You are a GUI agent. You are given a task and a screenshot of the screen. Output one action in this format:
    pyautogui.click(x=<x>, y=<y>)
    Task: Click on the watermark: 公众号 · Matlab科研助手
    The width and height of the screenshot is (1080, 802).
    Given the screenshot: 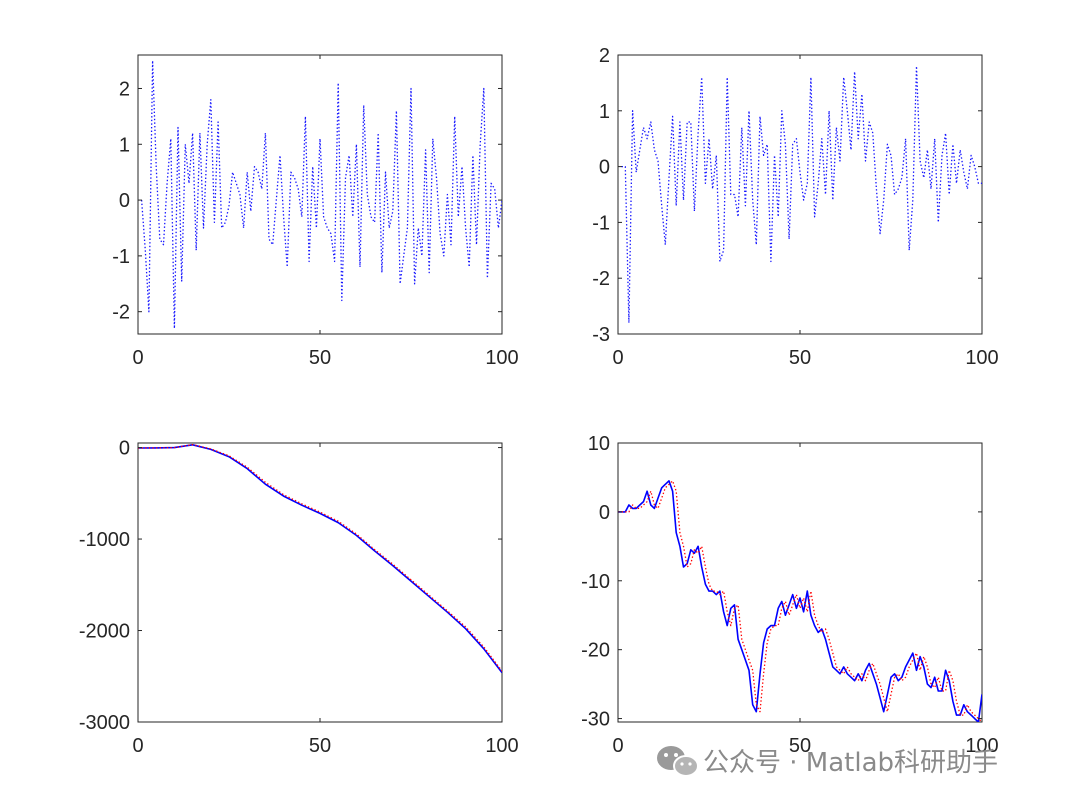 What is the action you would take?
    pyautogui.click(x=827, y=762)
    